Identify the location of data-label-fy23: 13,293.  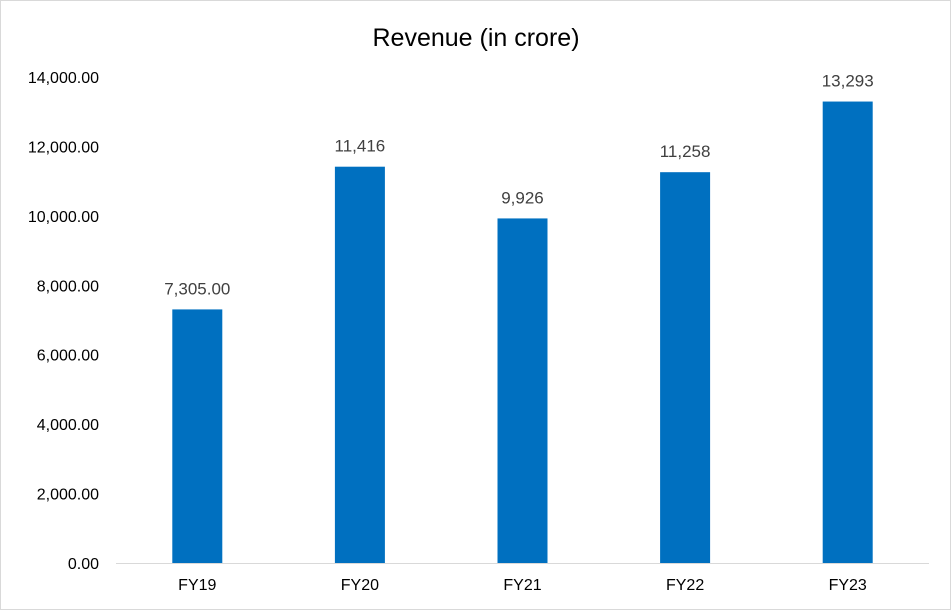
(848, 81).